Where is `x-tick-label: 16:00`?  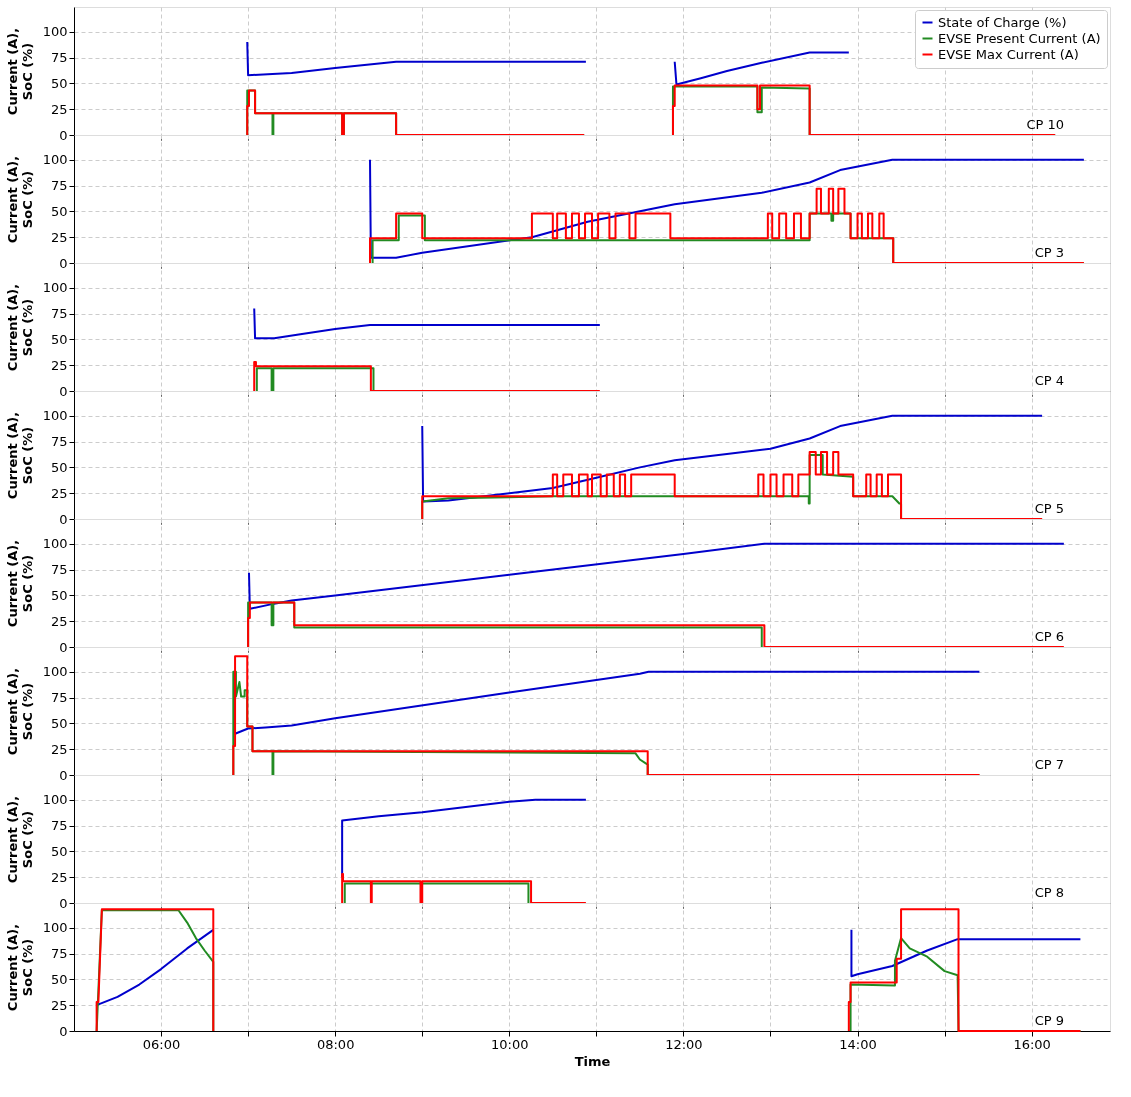 x-tick-label: 16:00 is located at coordinates (1032, 1044).